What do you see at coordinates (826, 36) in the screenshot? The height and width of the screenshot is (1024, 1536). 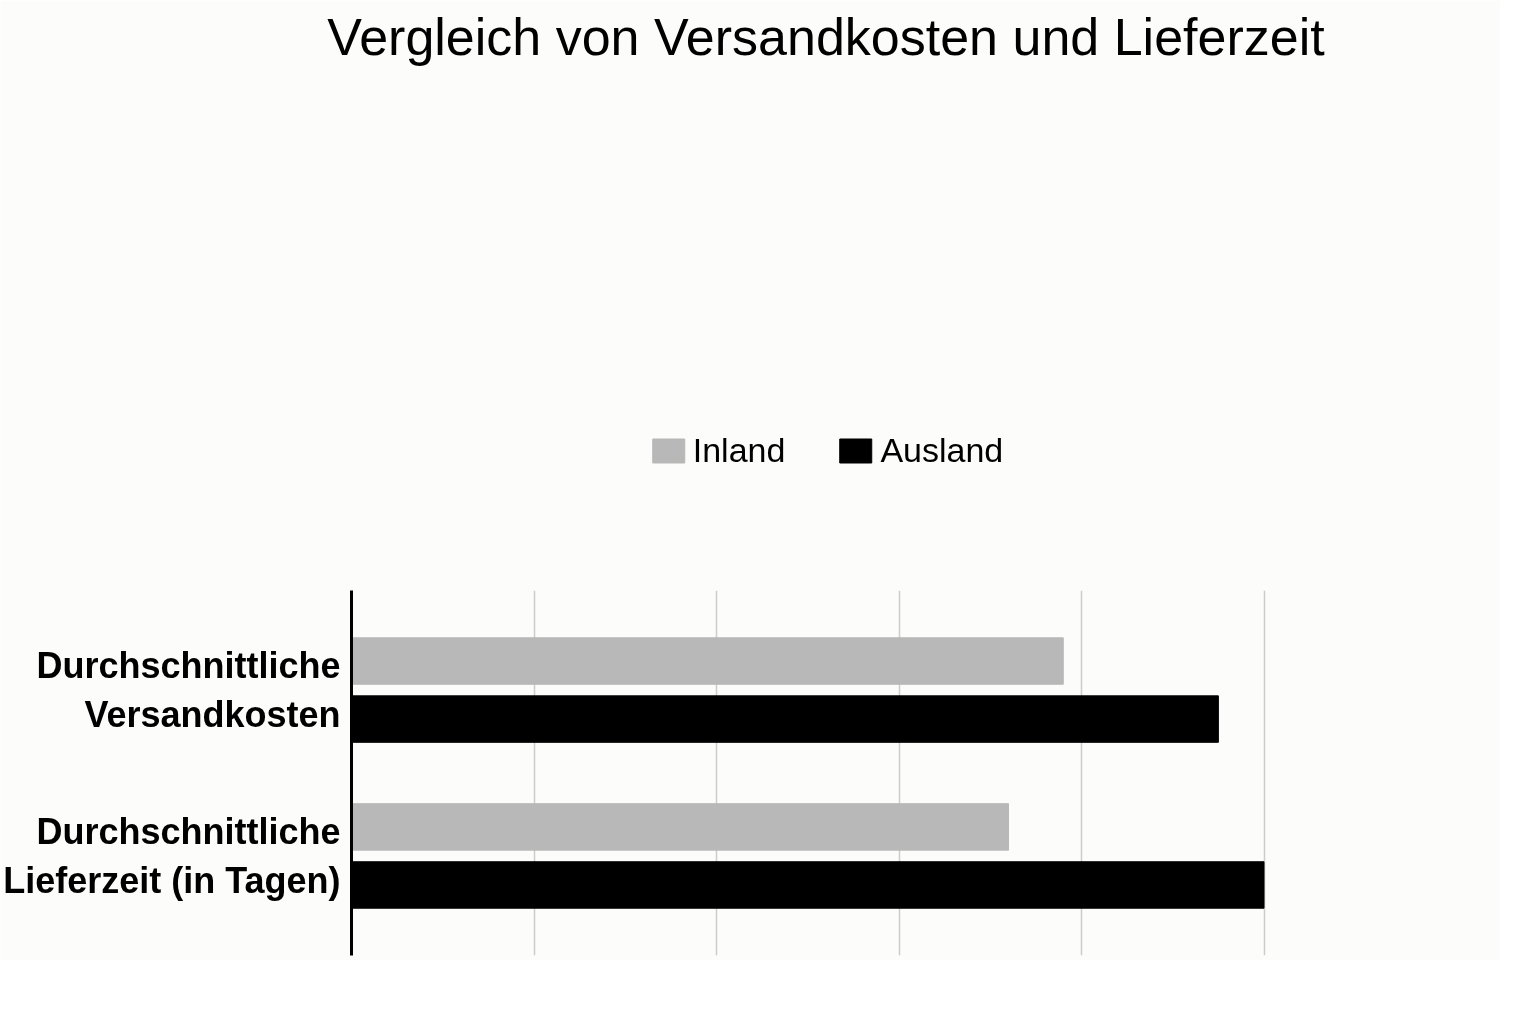 I see `chart-title: Vergleich von Versandkosten und Lieferzeit` at bounding box center [826, 36].